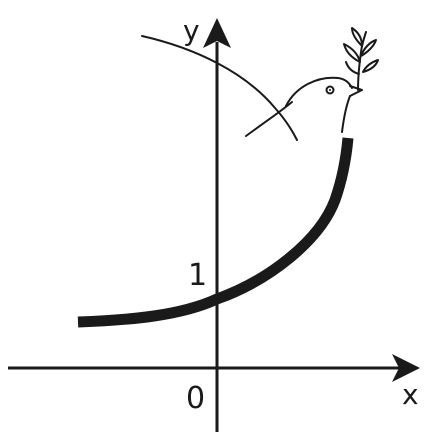 Image resolution: width=434 pixels, height=434 pixels. I want to click on olive-branch-stem, so click(362, 61).